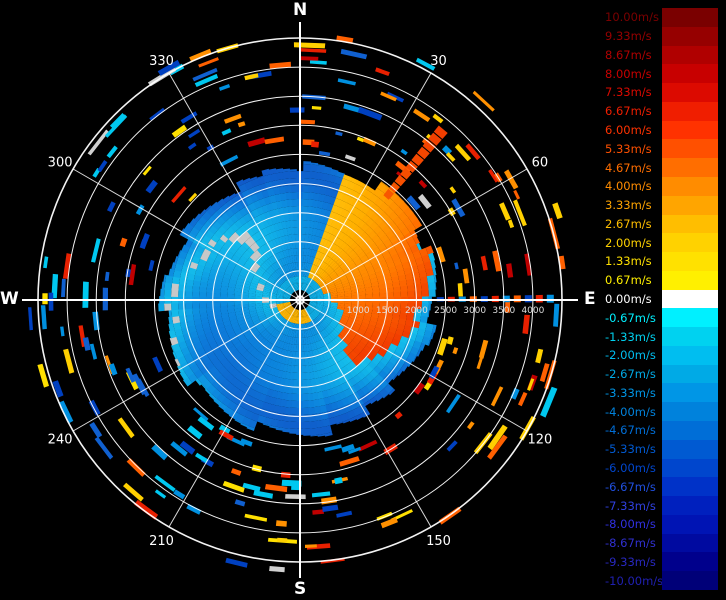 The image size is (726, 600). Describe the element at coordinates (161, 61) in the screenshot. I see `azimuth-label: 330` at that location.